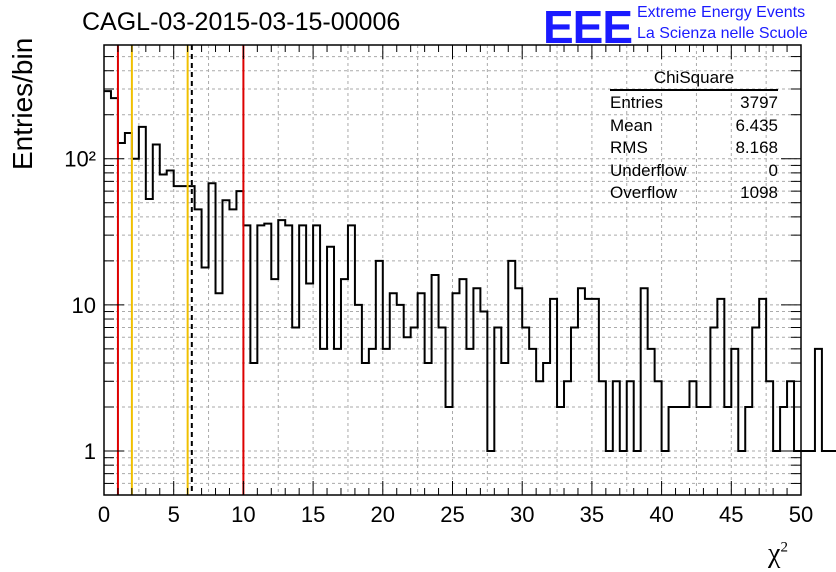 The image size is (836, 572). What do you see at coordinates (22, 103) in the screenshot?
I see `y-axis-label: Entries/bin` at bounding box center [22, 103].